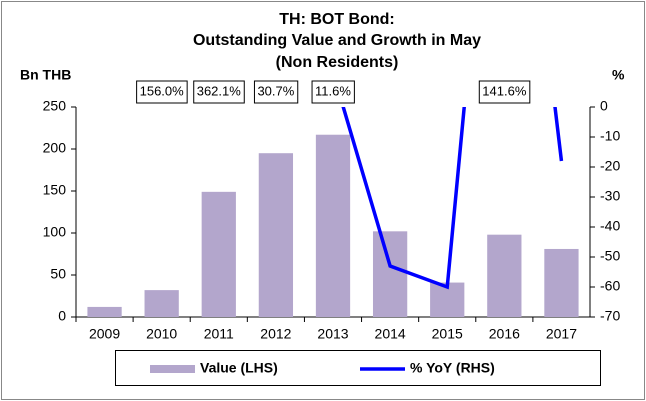  What do you see at coordinates (610, 316) in the screenshot?
I see `y2-tick-label: -70` at bounding box center [610, 316].